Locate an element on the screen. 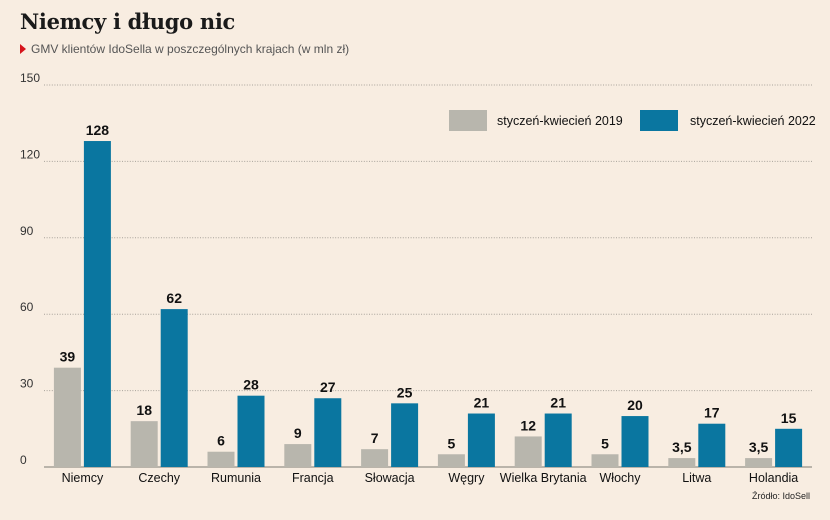 This screenshot has width=830, height=520. legend-swatch-2022 is located at coordinates (659, 120).